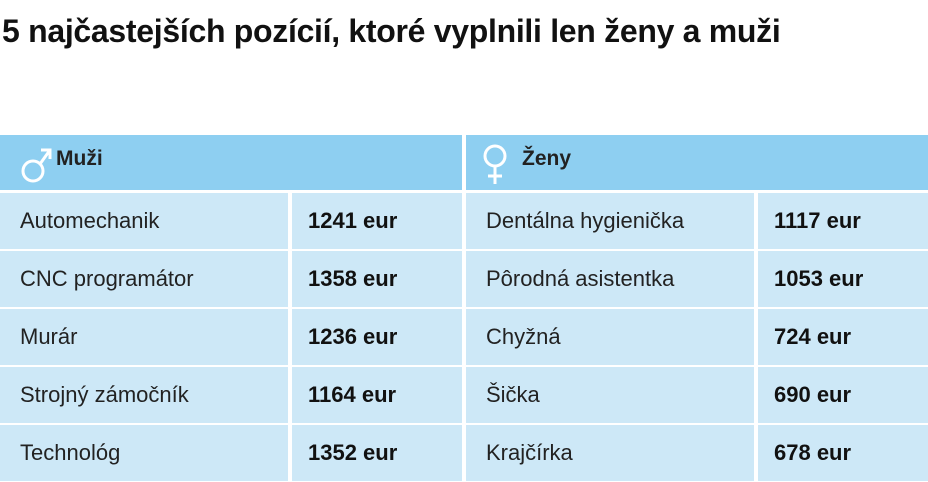 The height and width of the screenshot is (482, 928). I want to click on salary: 1053 eur, so click(843, 279).